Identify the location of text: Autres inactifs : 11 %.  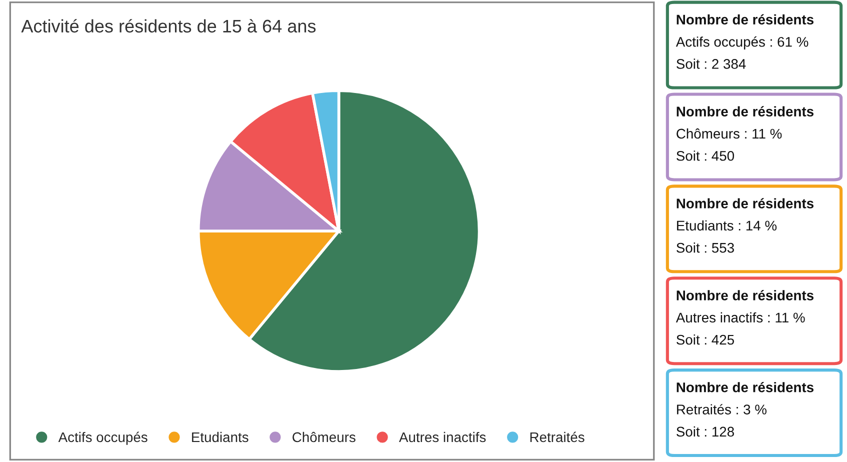
(740, 317).